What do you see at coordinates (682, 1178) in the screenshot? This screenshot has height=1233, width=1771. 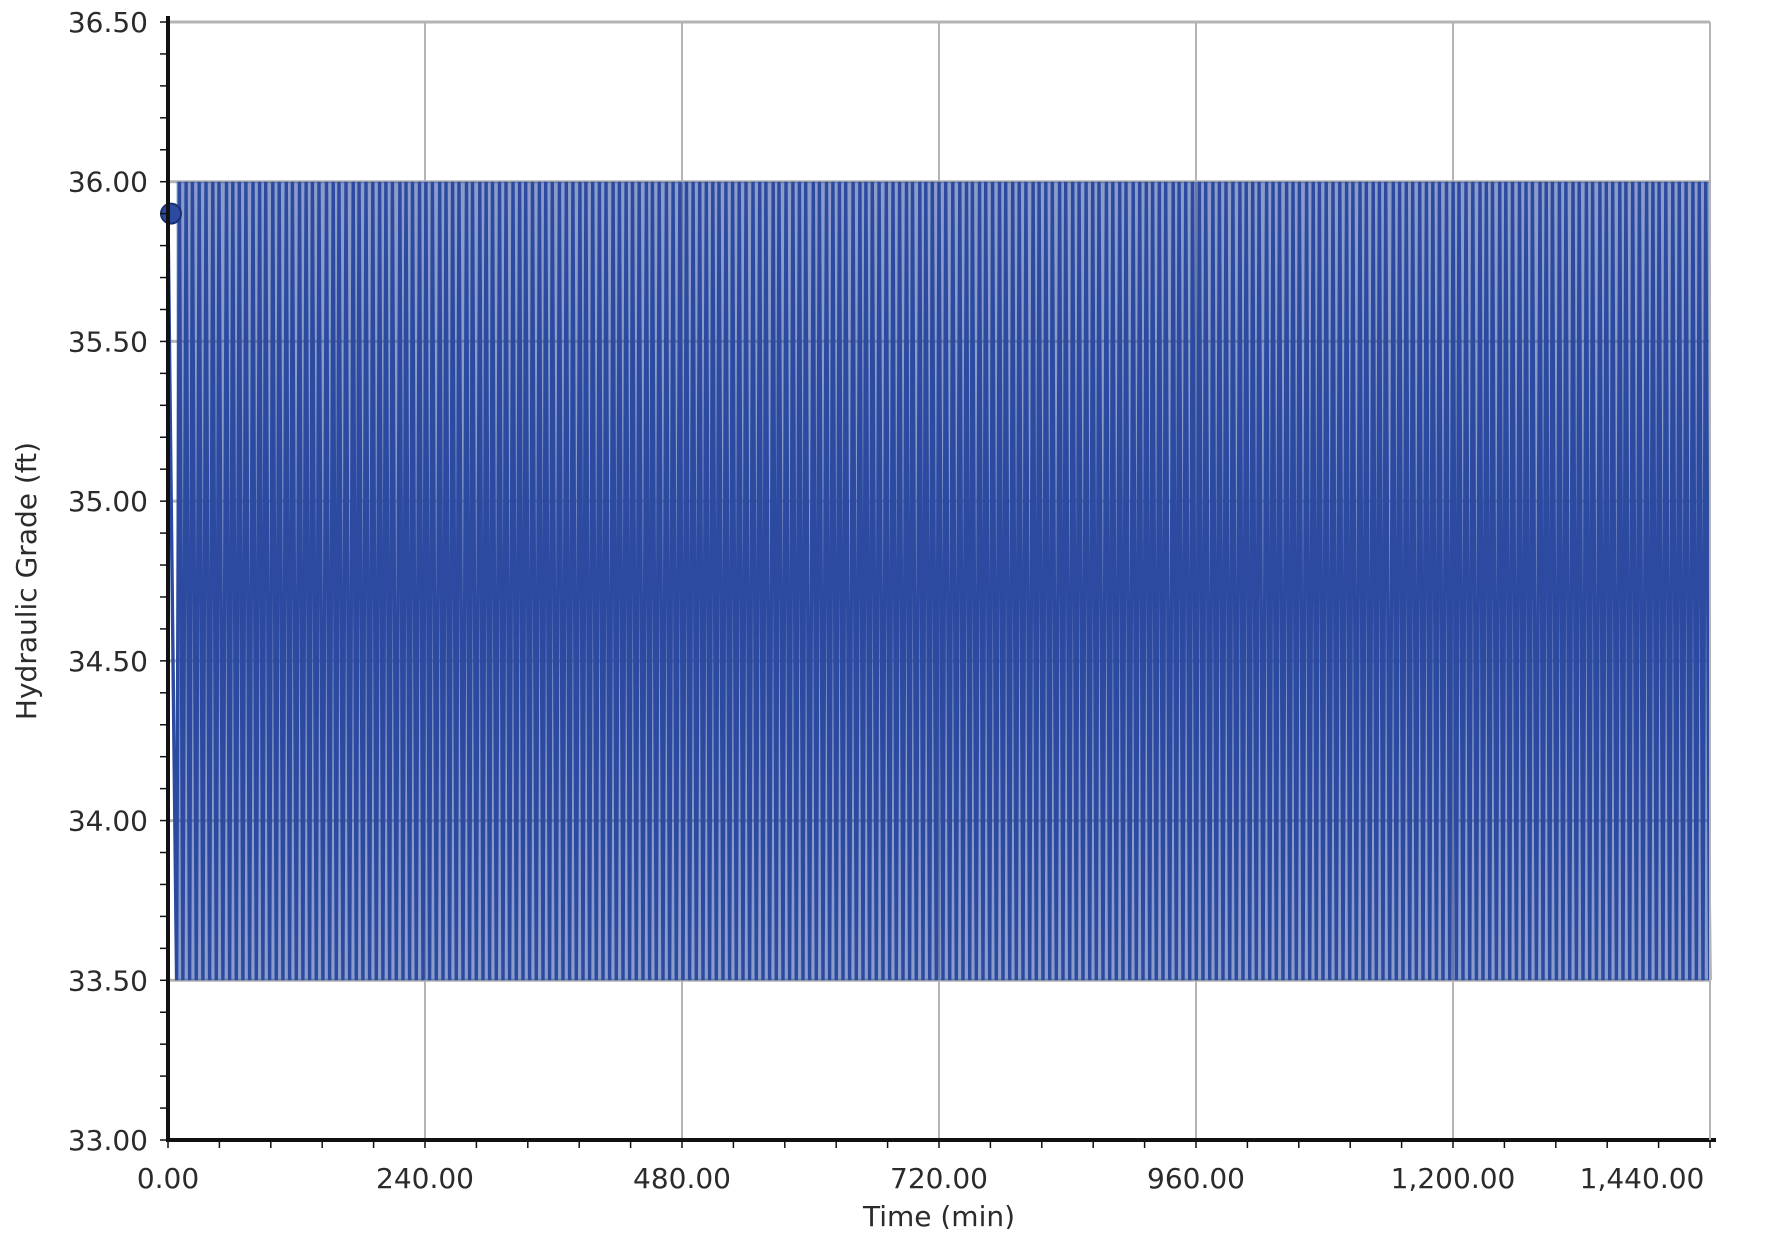 I see `x-tick-label: 480.00` at bounding box center [682, 1178].